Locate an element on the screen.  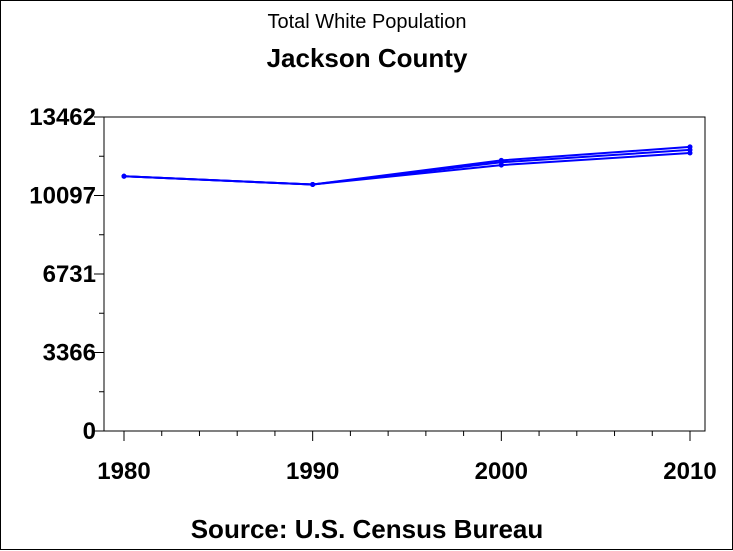
x-tick-label: 1980 is located at coordinates (123, 471).